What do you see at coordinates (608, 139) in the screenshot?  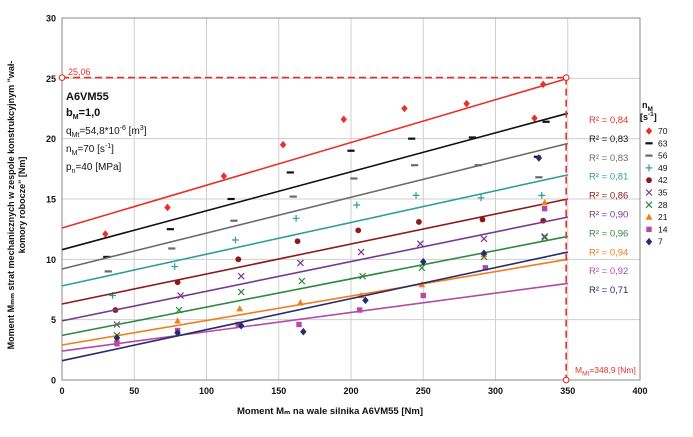 I see `r2-label-63: R² = 0,83` at bounding box center [608, 139].